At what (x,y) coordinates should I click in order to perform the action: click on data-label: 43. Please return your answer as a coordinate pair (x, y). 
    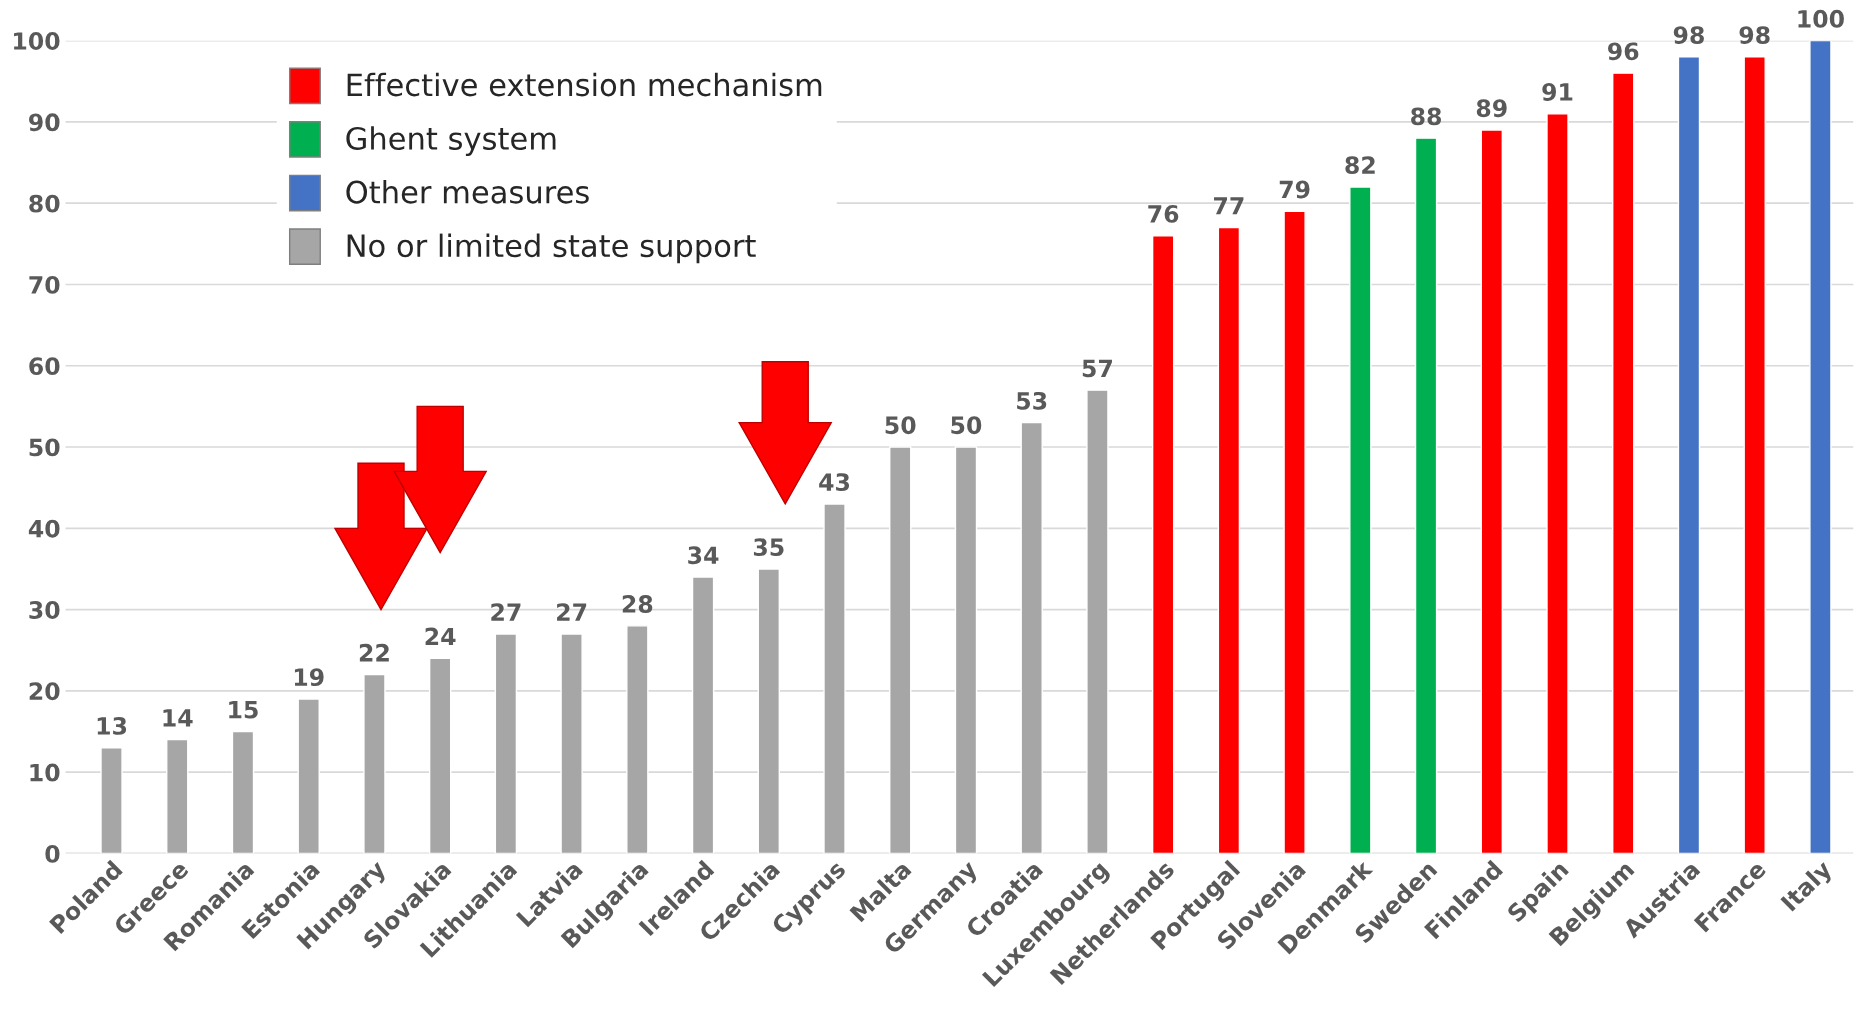
    Looking at the image, I should click on (834, 482).